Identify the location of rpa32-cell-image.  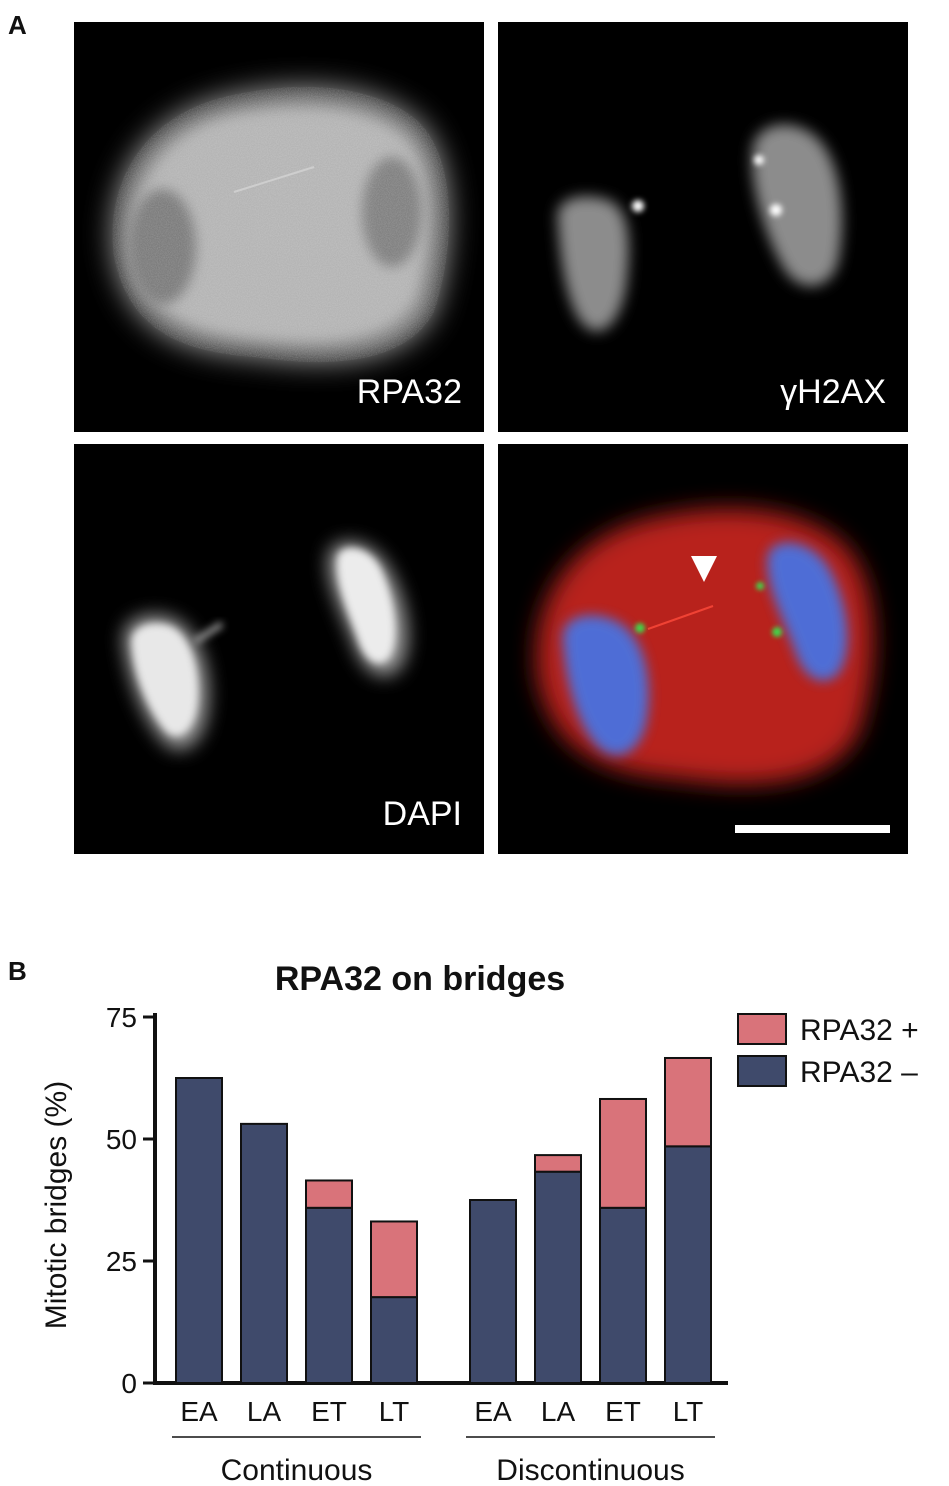
(281, 224).